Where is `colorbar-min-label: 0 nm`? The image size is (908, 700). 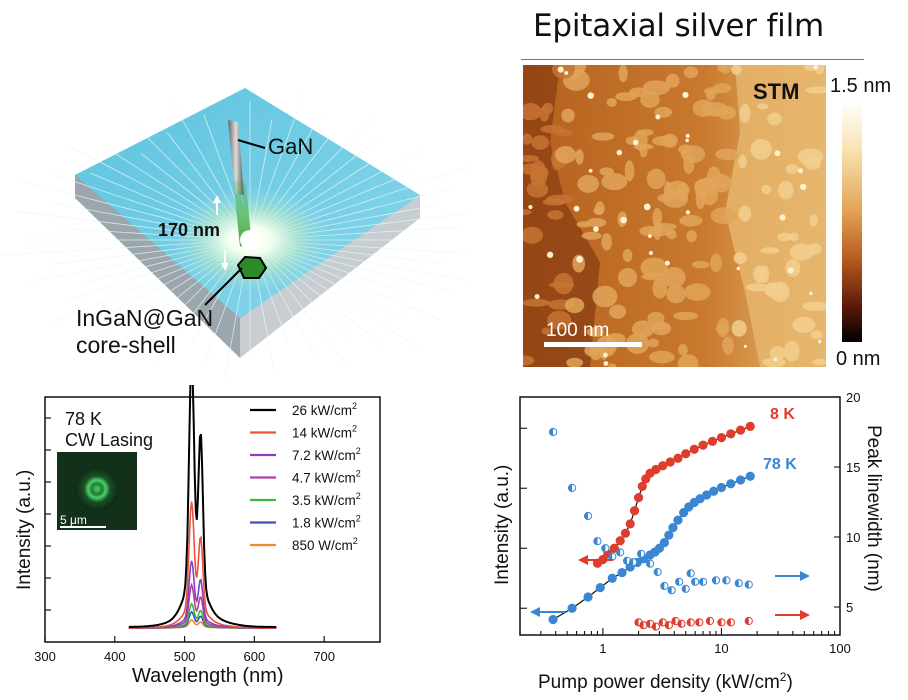 colorbar-min-label: 0 nm is located at coordinates (858, 359).